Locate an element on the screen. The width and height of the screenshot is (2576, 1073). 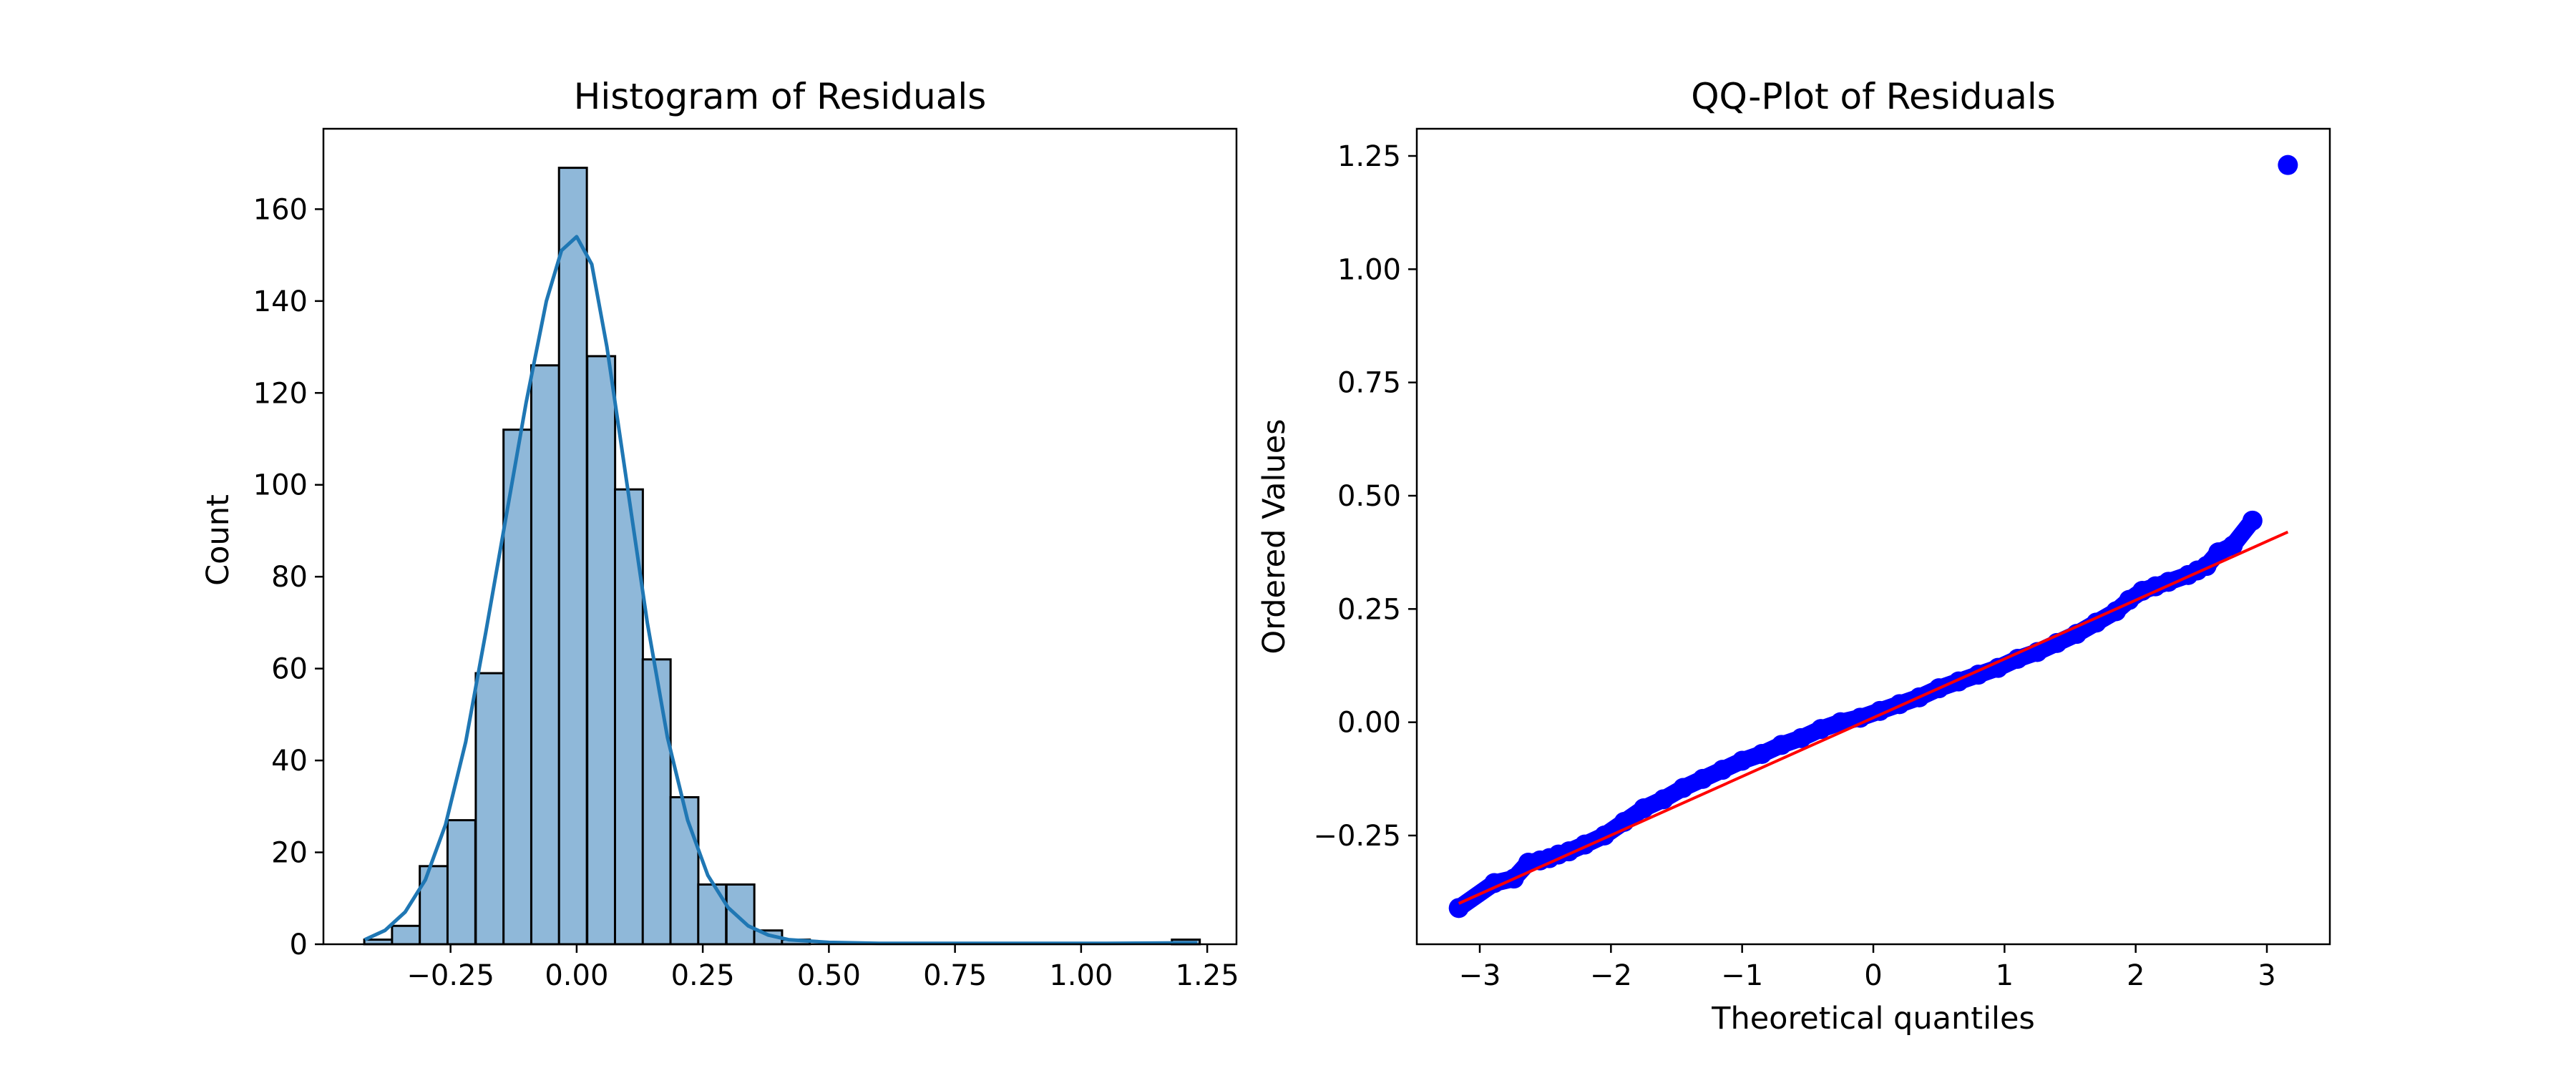
histogram-y-tick-label: 80 is located at coordinates (289, 577).